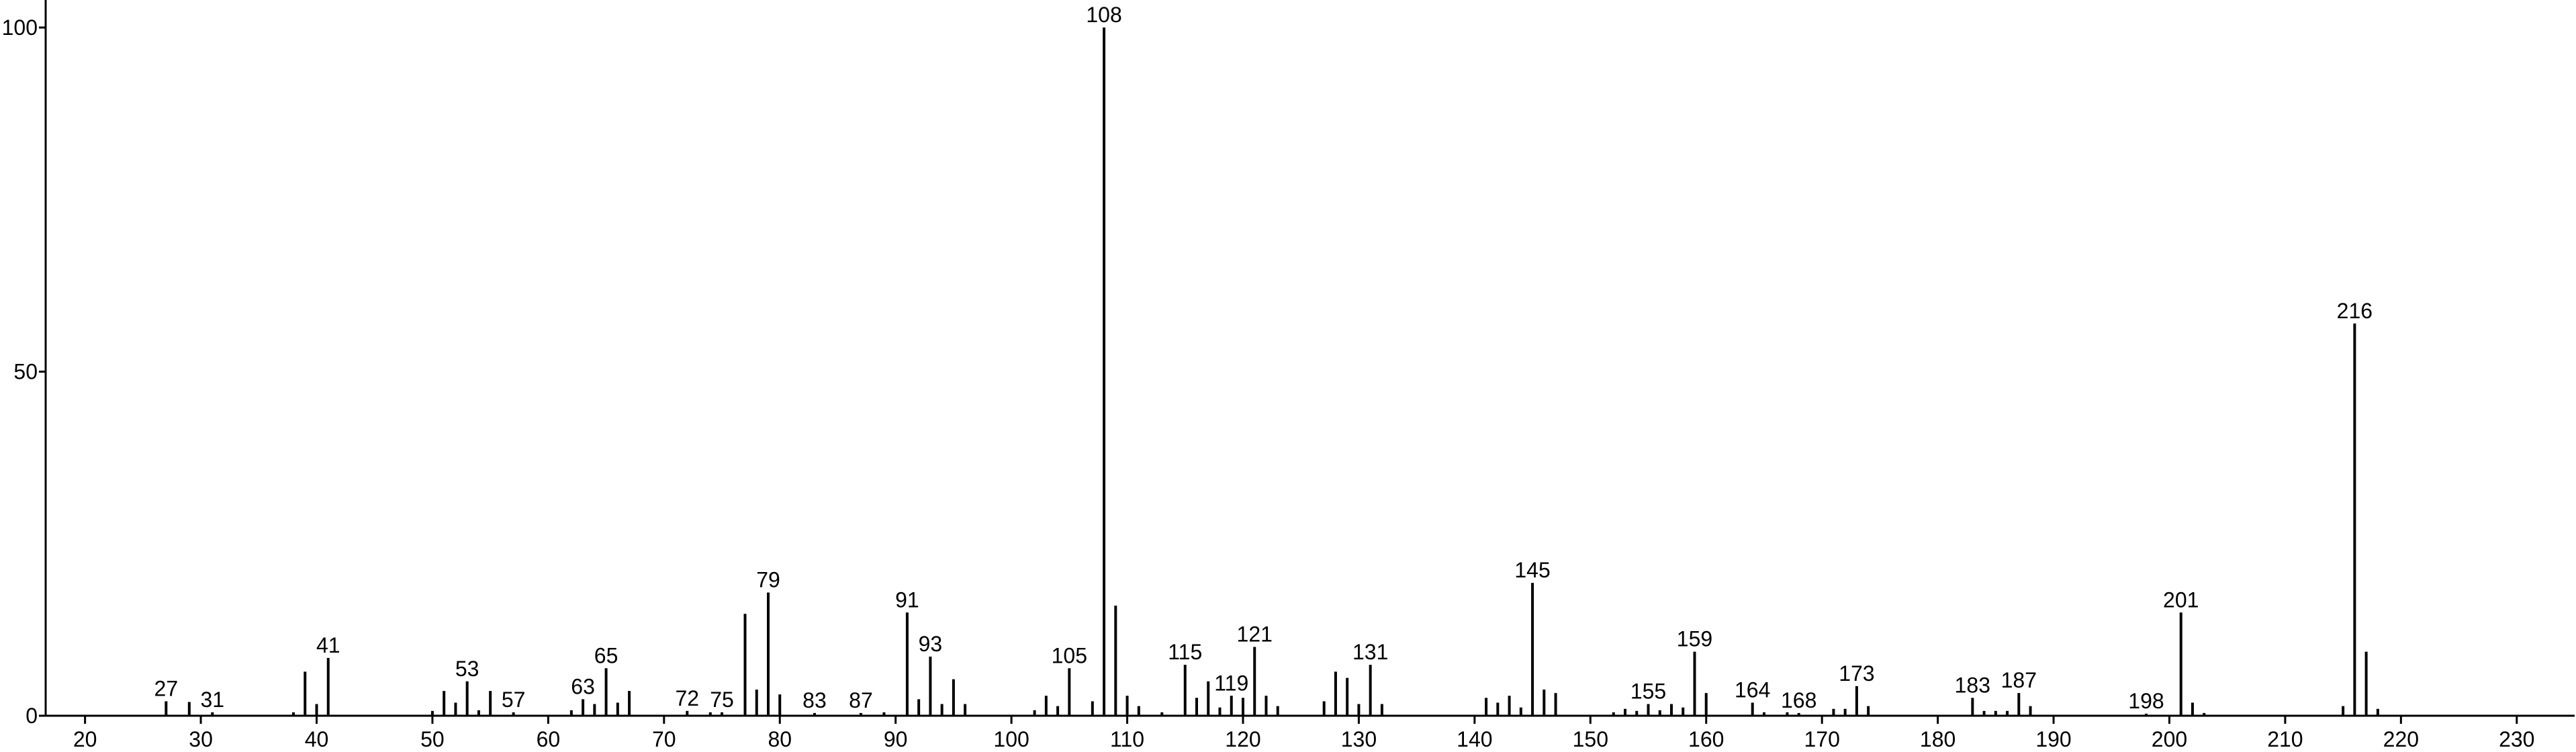 The width and height of the screenshot is (2576, 752). What do you see at coordinates (2019, 680) in the screenshot?
I see `peak-label: 187` at bounding box center [2019, 680].